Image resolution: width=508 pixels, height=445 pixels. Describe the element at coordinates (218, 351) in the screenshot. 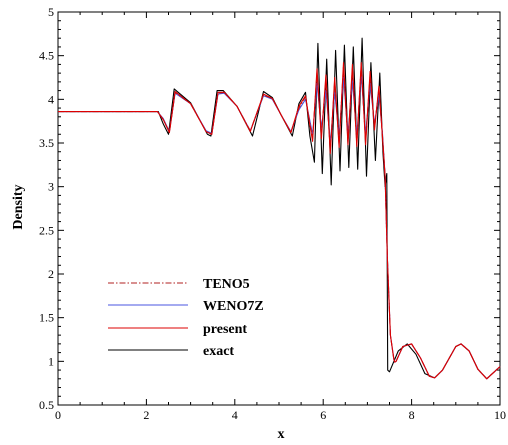

I see `legend-label-exact: exact` at that location.